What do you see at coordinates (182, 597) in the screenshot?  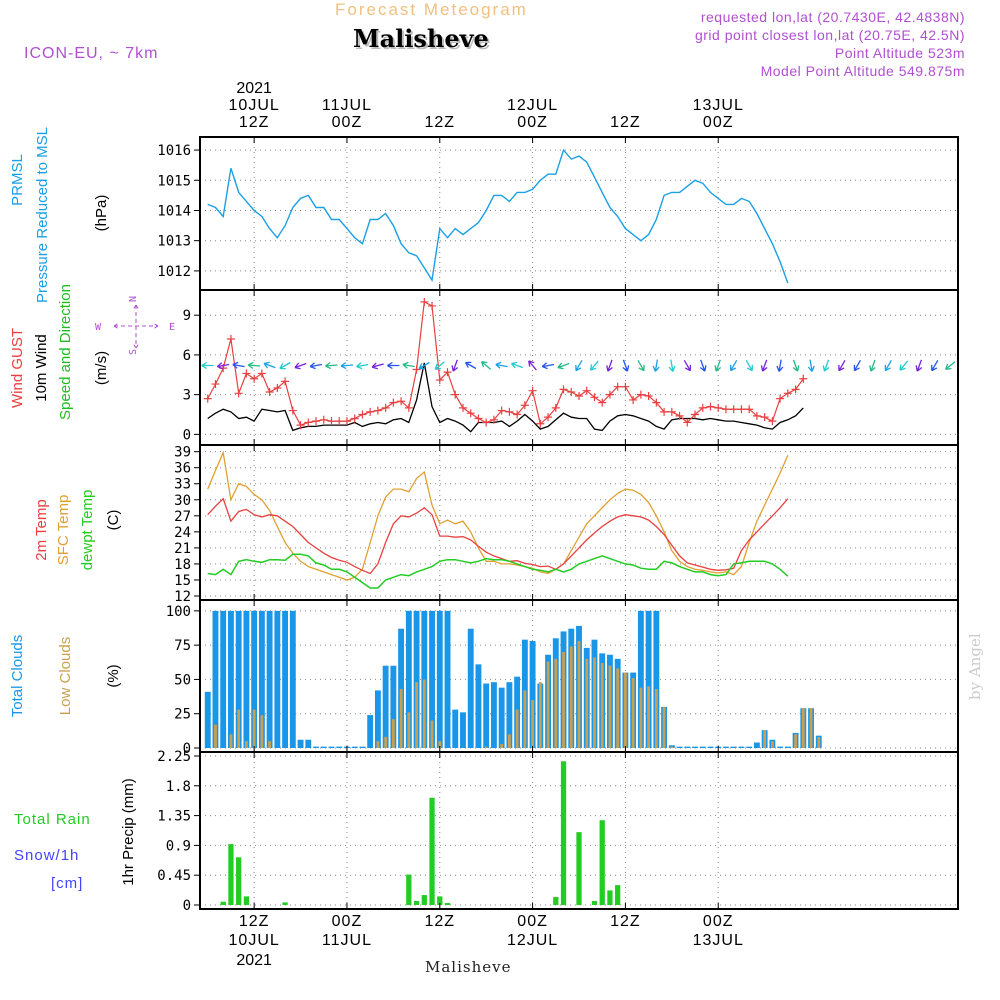 I see `temp-ytick-label-0: 12` at bounding box center [182, 597].